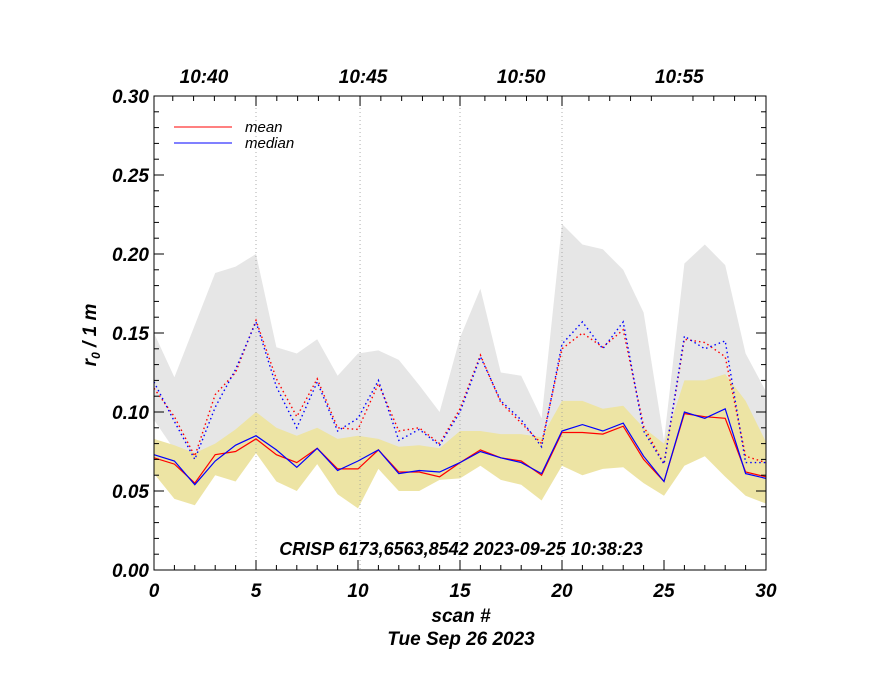  I want to click on x-tick-label-4: 20, so click(561, 591).